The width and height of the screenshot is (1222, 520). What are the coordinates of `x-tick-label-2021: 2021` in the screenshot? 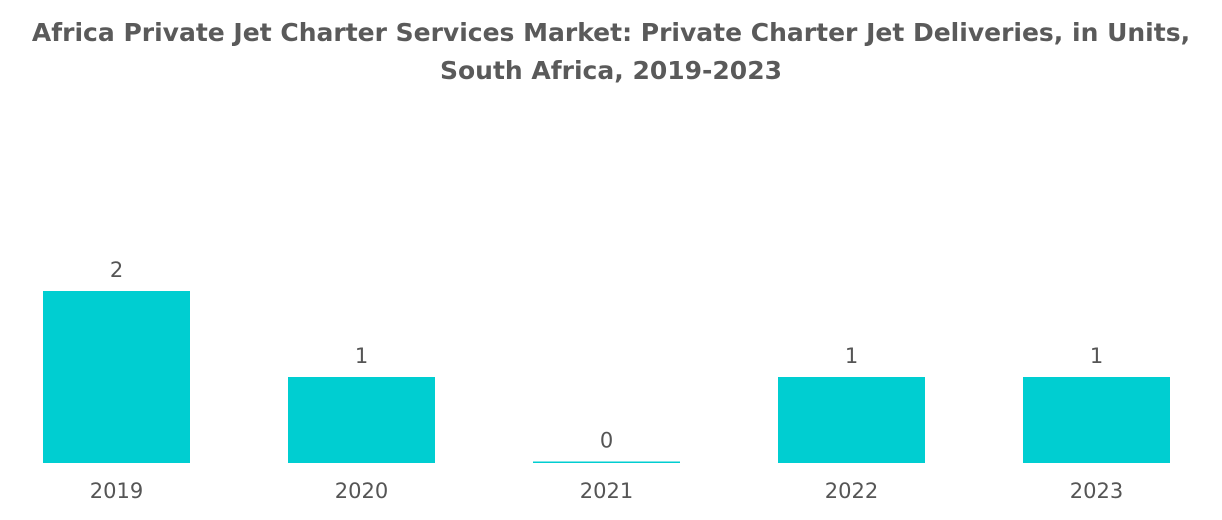 It's located at (606, 491).